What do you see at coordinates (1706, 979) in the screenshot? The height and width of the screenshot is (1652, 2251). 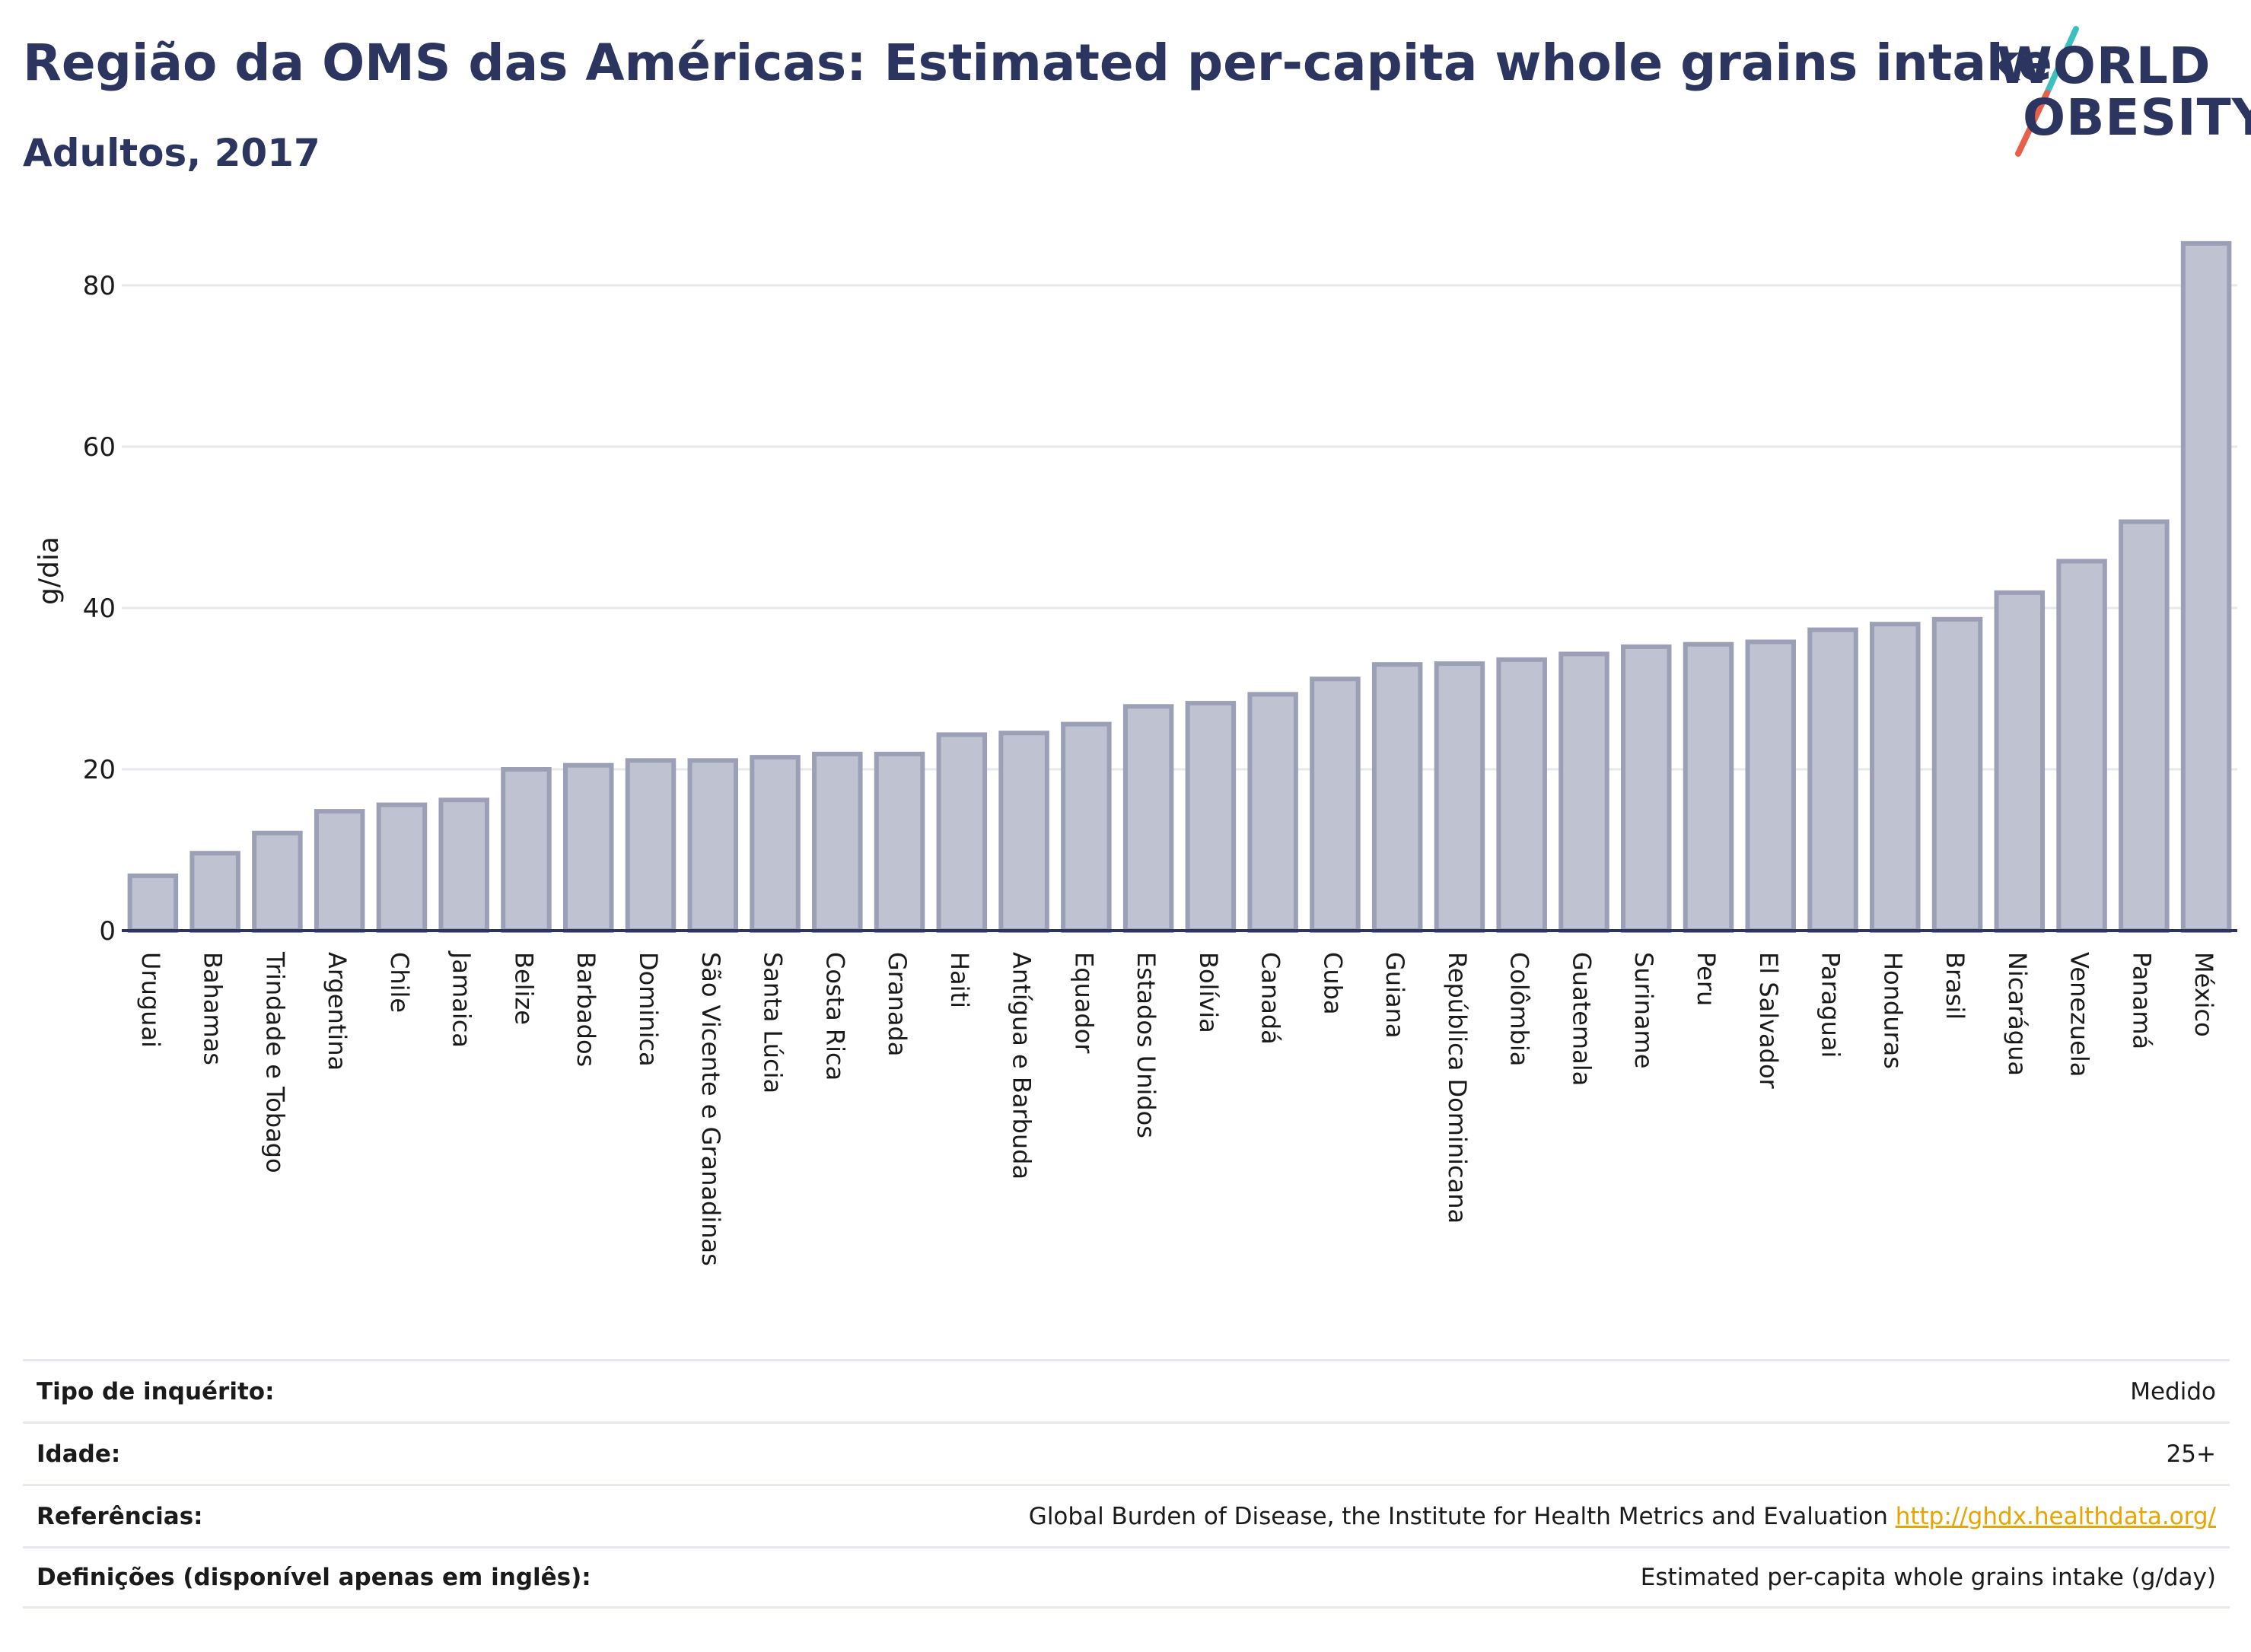 I see `x-tick-label: Peru` at bounding box center [1706, 979].